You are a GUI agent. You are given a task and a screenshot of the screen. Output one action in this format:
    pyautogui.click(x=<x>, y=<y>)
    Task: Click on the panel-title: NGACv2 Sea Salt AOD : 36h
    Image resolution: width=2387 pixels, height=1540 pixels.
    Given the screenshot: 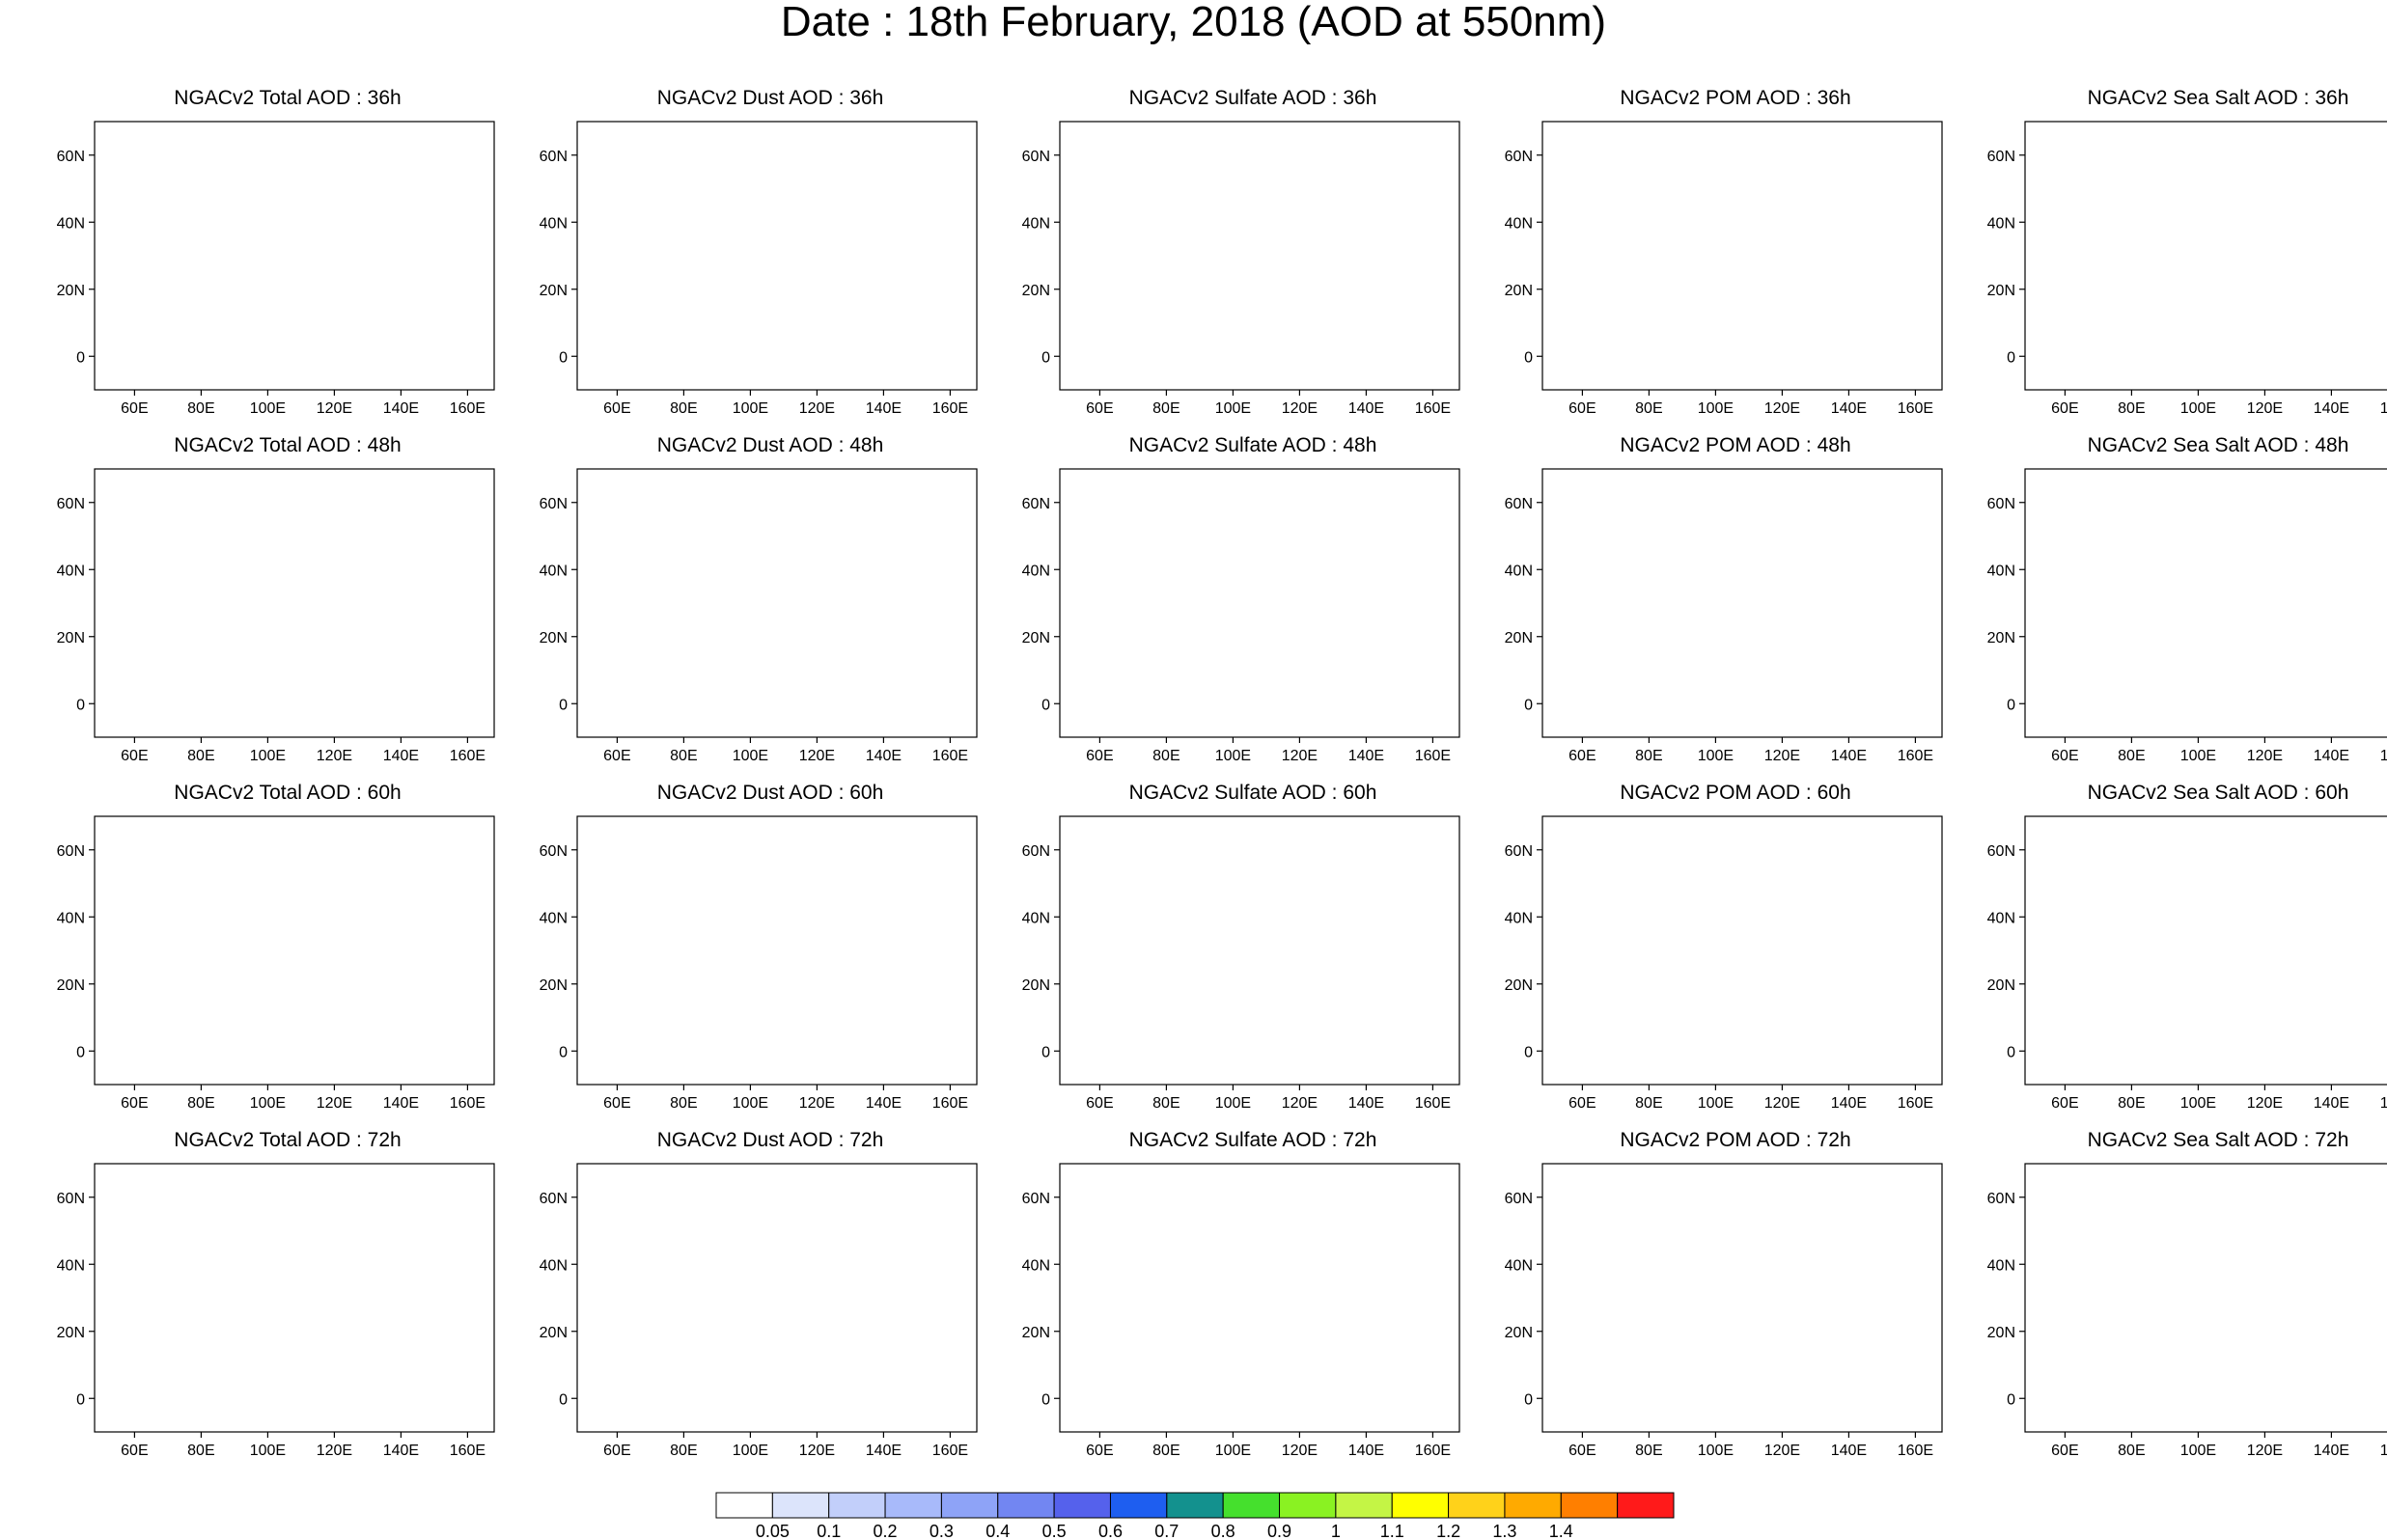 What is the action you would take?
    pyautogui.click(x=2218, y=98)
    